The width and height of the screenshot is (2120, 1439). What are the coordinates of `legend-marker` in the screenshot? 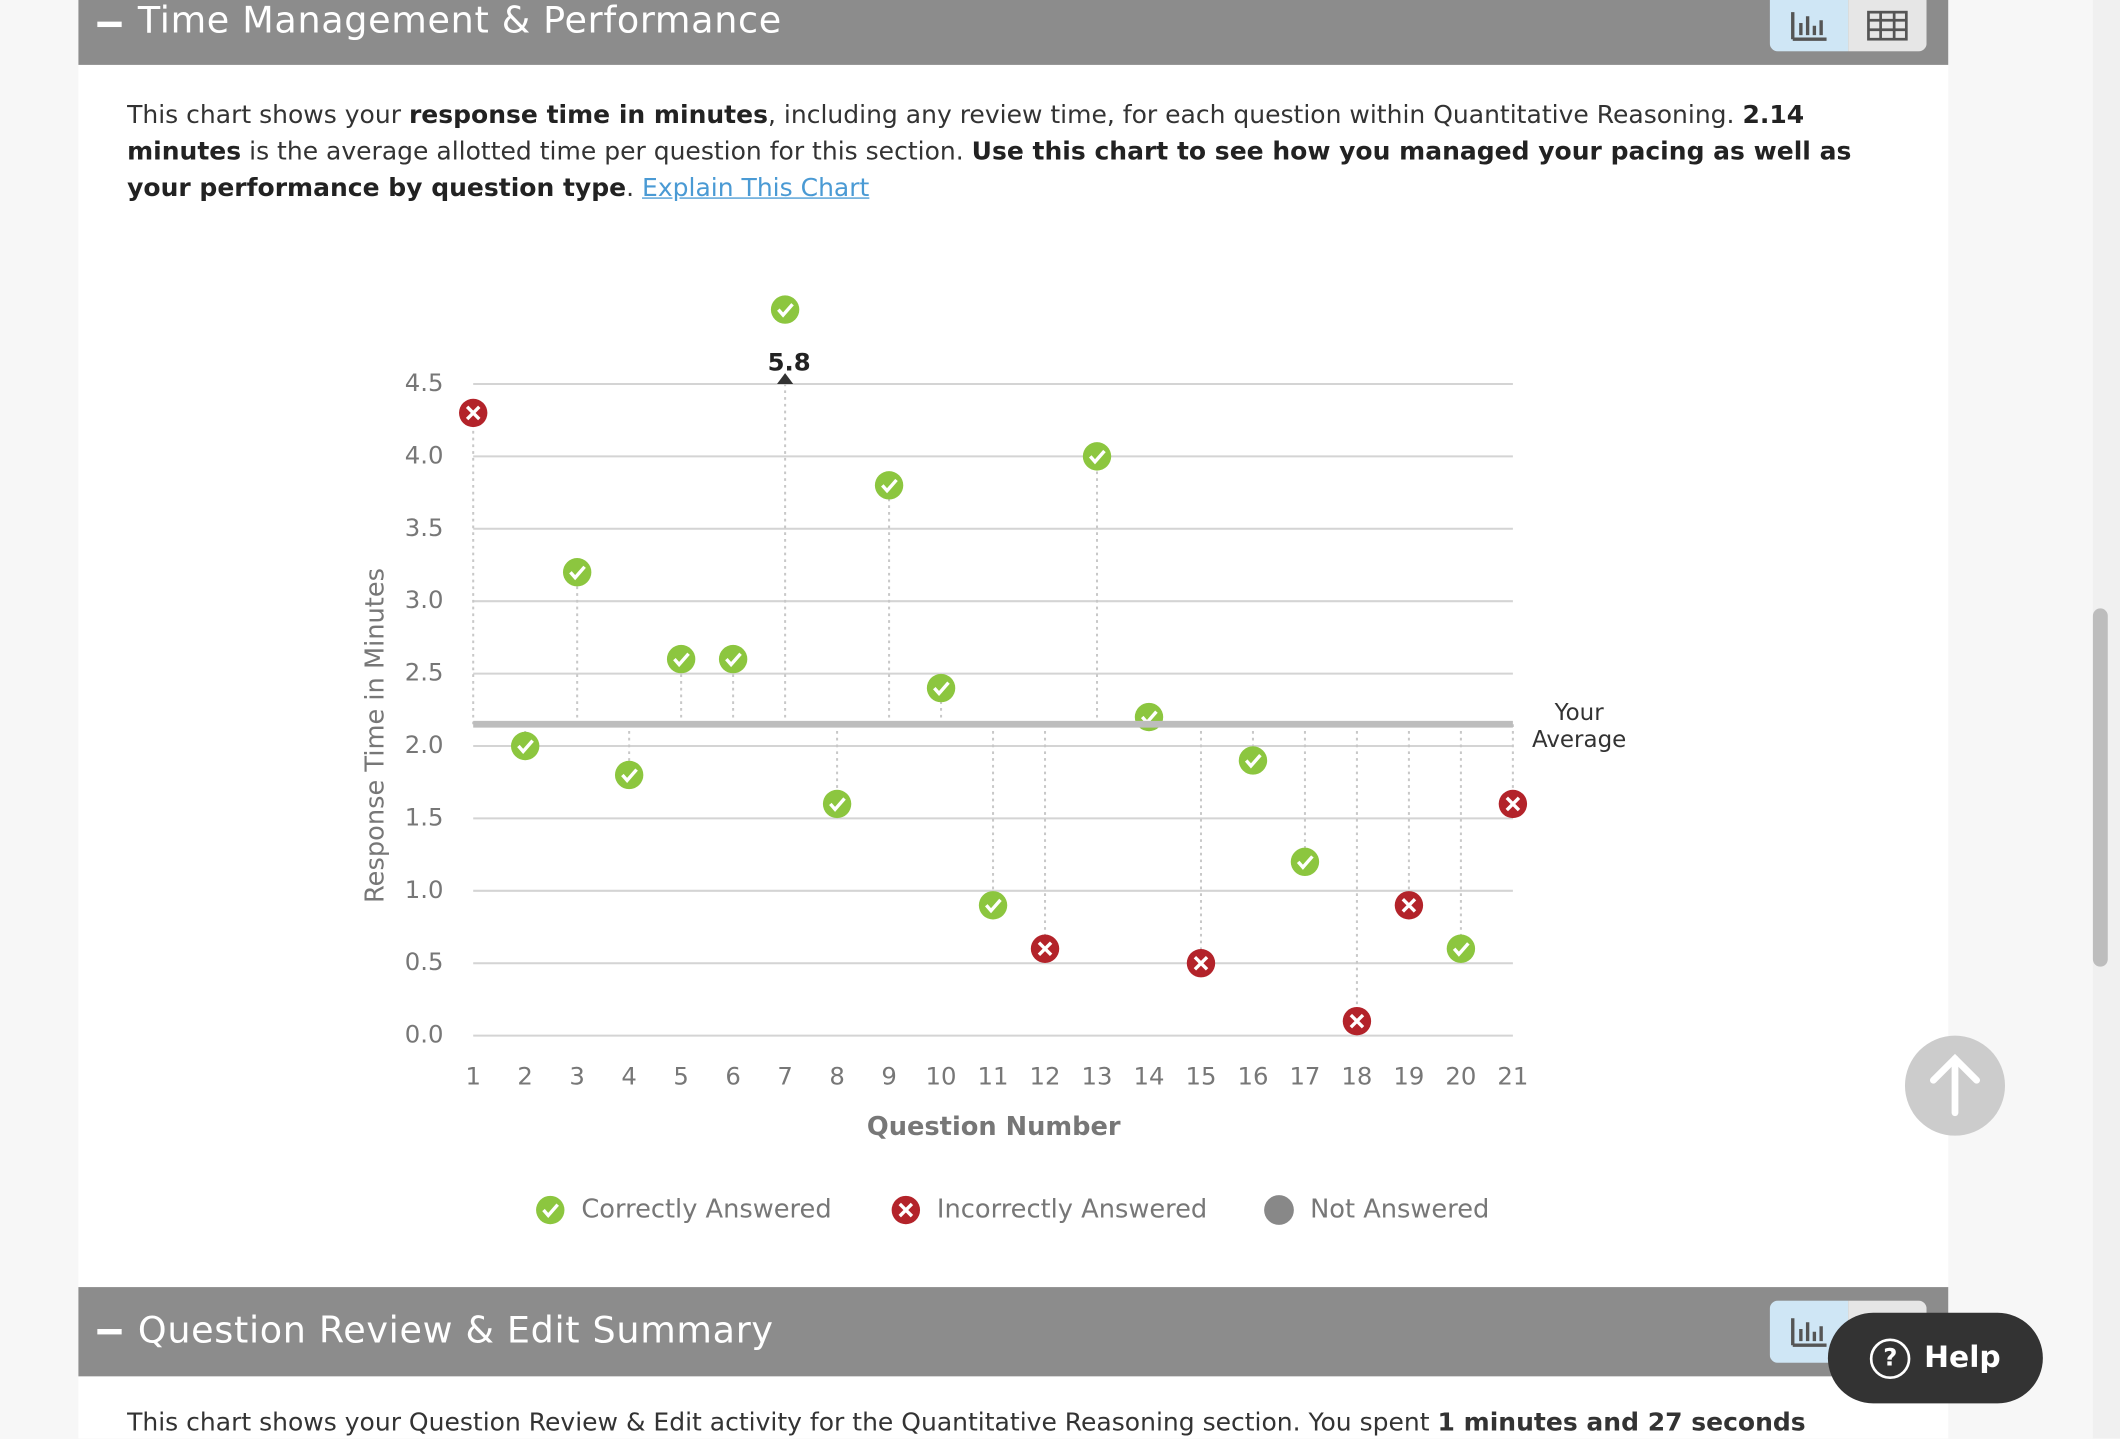 It's located at (1279, 1210).